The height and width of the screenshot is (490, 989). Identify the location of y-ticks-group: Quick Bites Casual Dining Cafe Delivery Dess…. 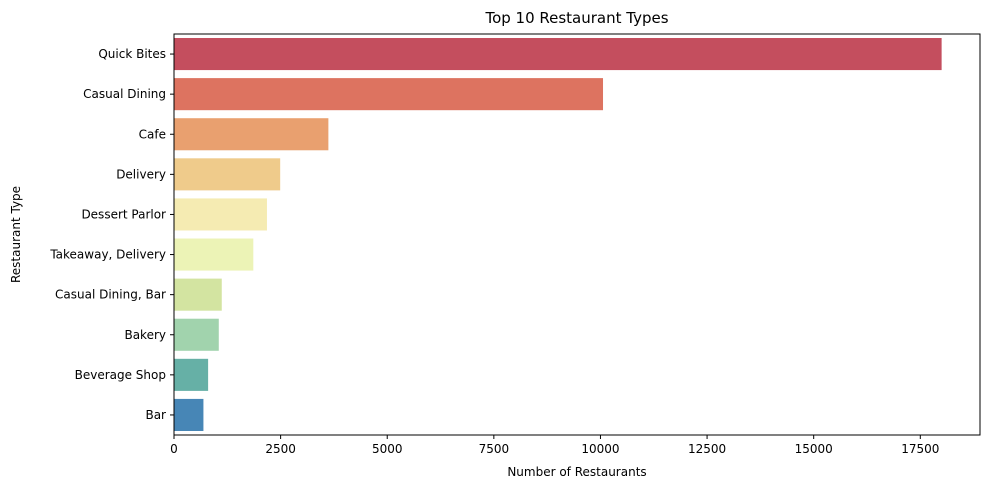
(111, 234).